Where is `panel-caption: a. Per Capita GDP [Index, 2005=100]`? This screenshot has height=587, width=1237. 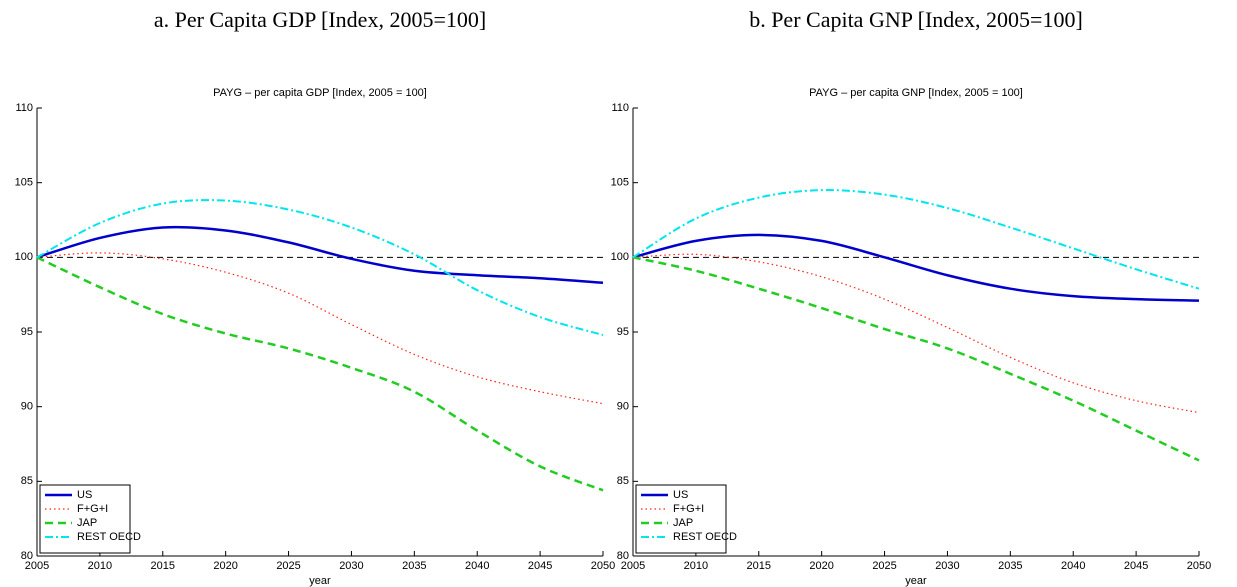 panel-caption: a. Per Capita GDP [Index, 2005=100] is located at coordinates (320, 19).